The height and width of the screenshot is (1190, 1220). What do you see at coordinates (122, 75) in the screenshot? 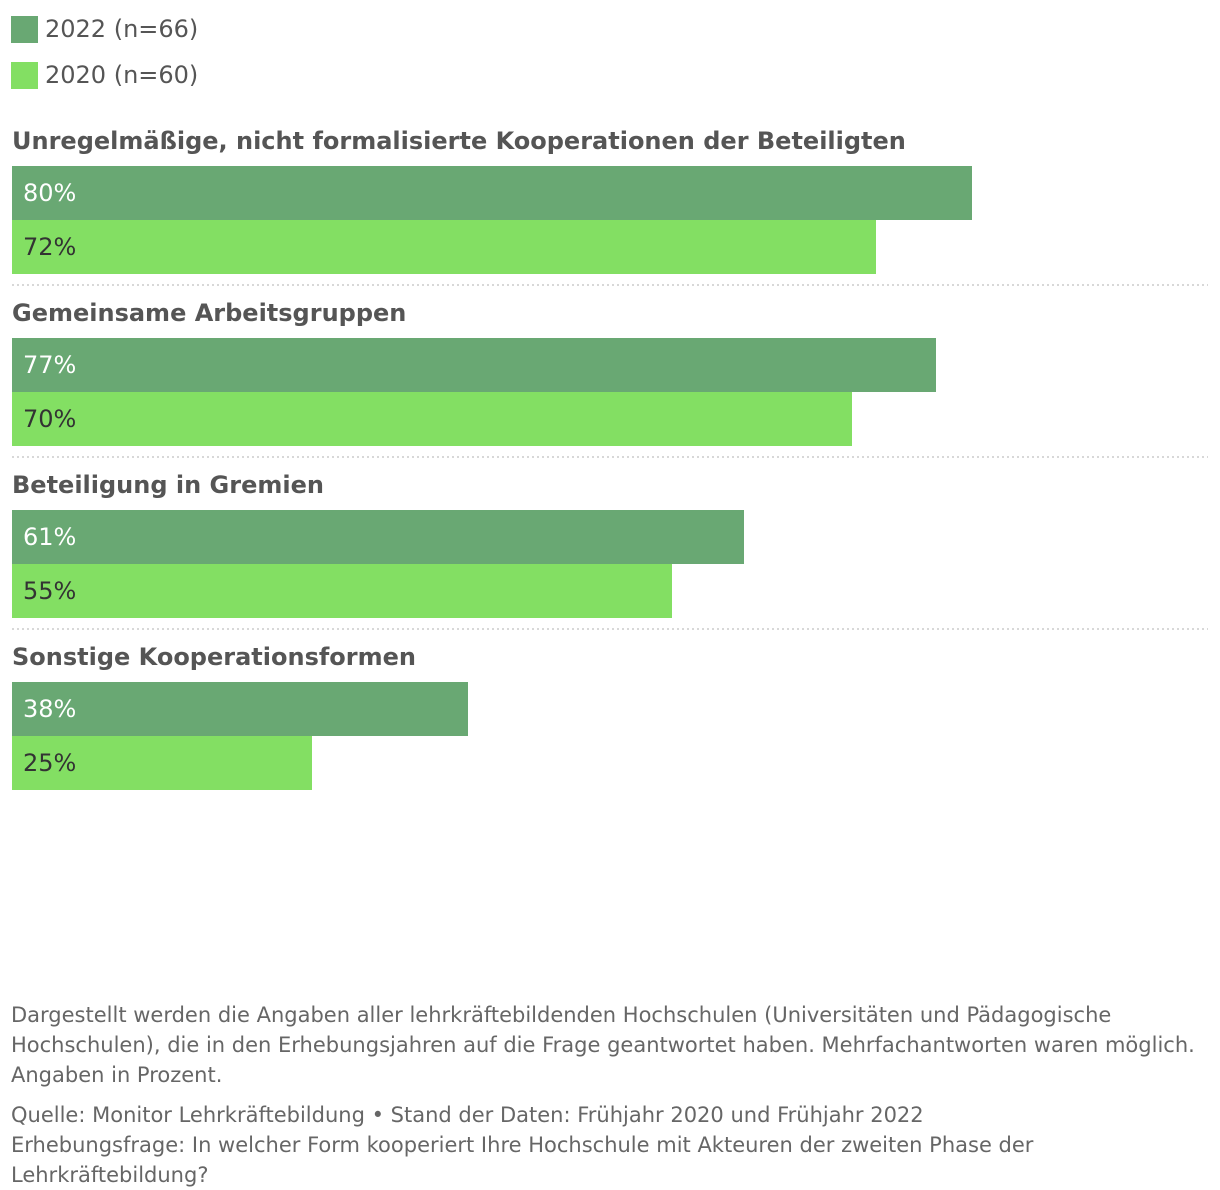
I see `legend-label-2020: 2020 (n=60)` at bounding box center [122, 75].